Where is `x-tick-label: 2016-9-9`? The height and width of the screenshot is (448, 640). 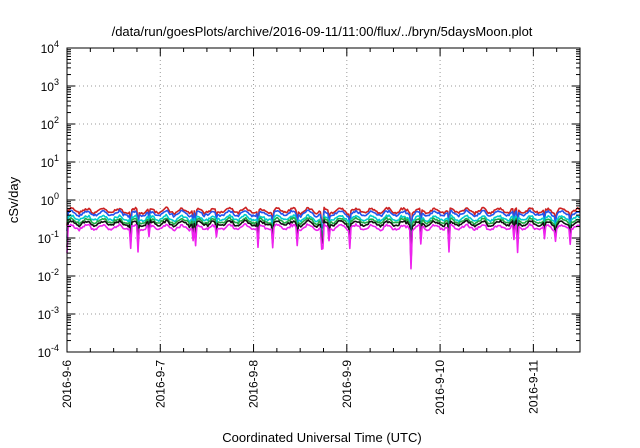 x-tick-label: 2016-9-9 is located at coordinates (347, 384).